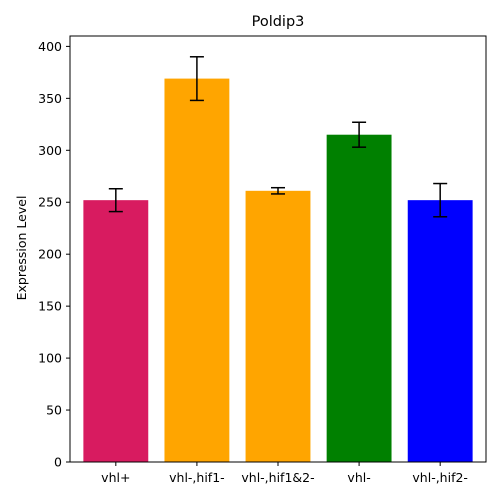  I want to click on chart-title: Poldip3, so click(278, 22).